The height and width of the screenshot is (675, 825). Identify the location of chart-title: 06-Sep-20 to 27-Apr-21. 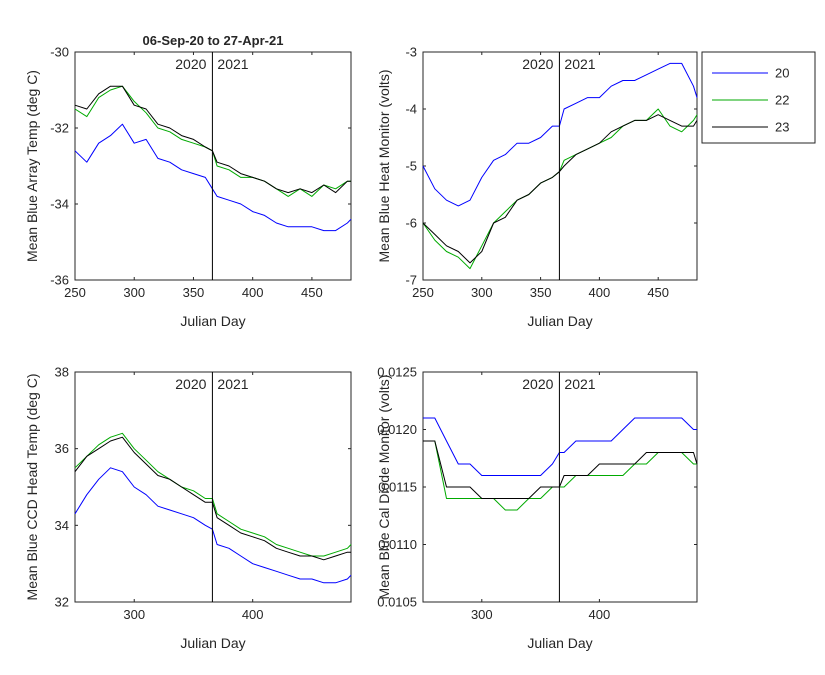
(213, 40).